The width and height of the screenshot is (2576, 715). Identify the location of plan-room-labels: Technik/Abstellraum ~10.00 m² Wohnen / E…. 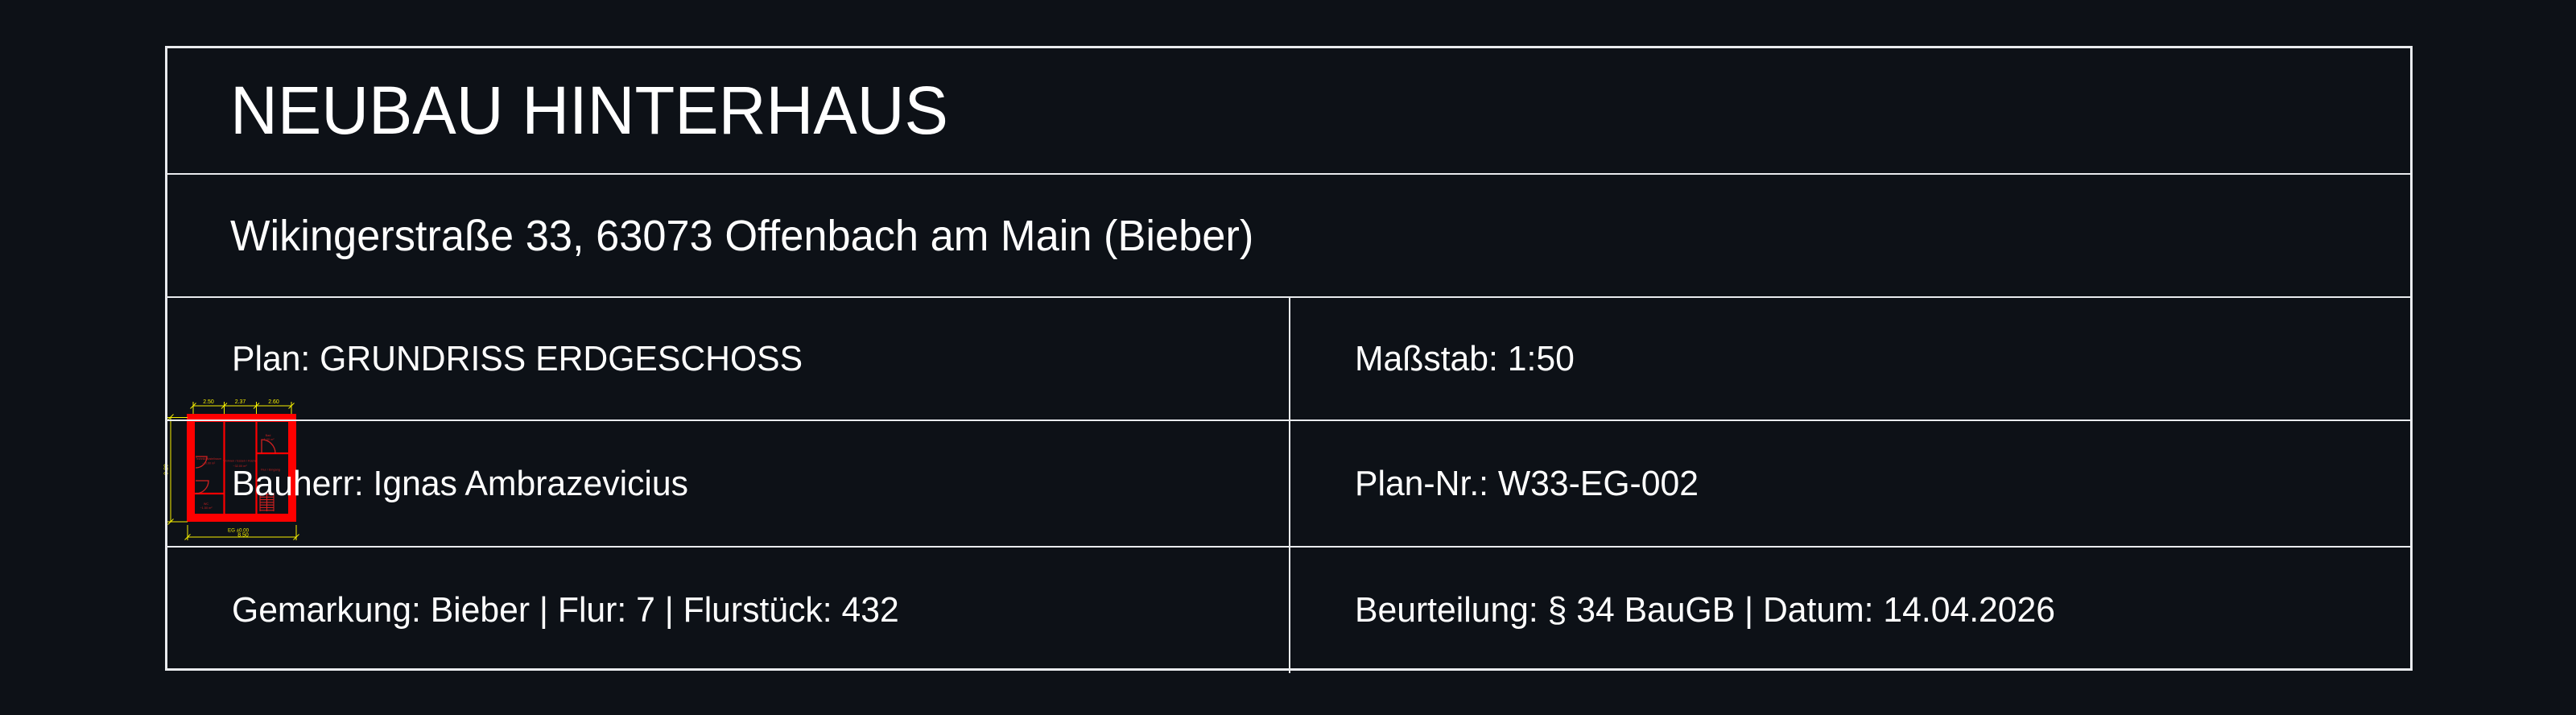
(238, 472).